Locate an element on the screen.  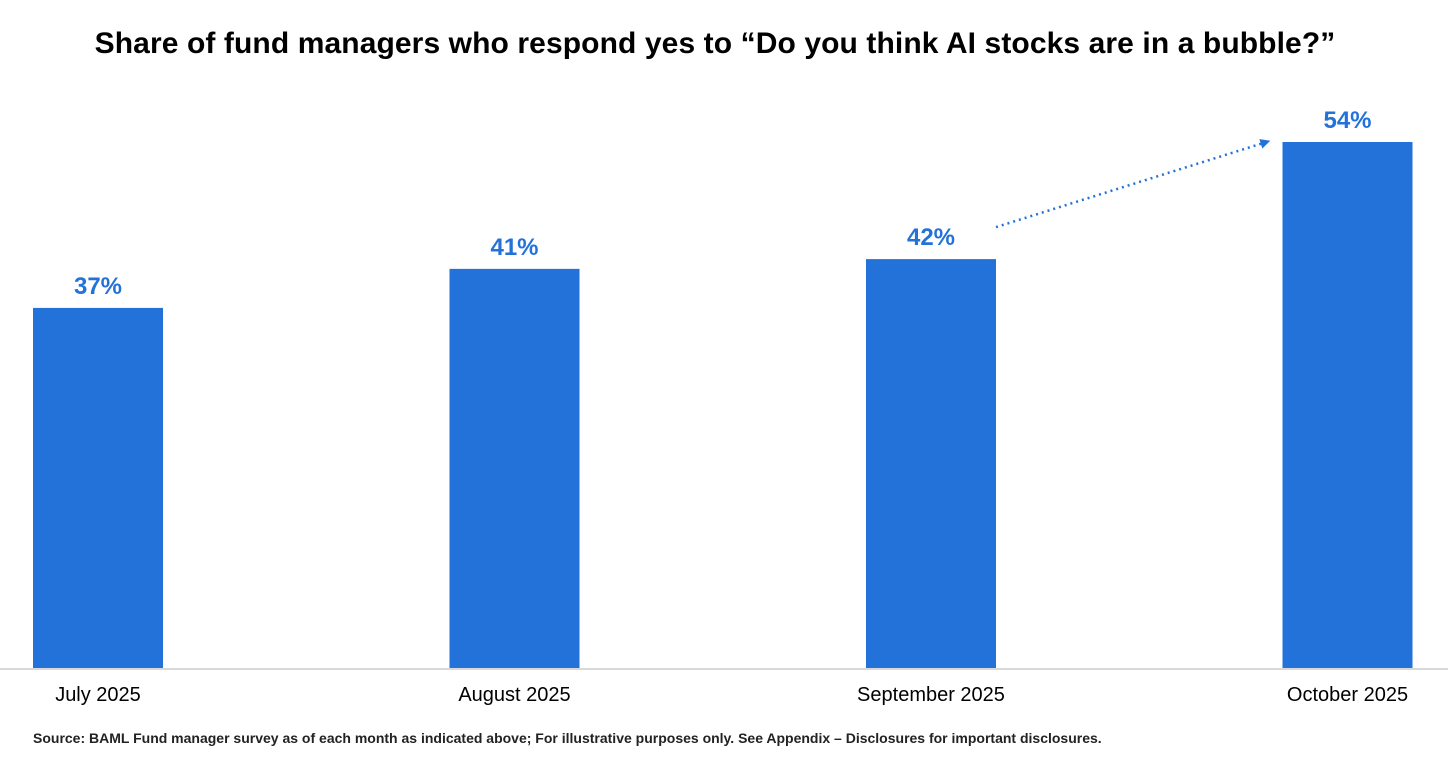
x-tick-label: July 2025 is located at coordinates (98, 695).